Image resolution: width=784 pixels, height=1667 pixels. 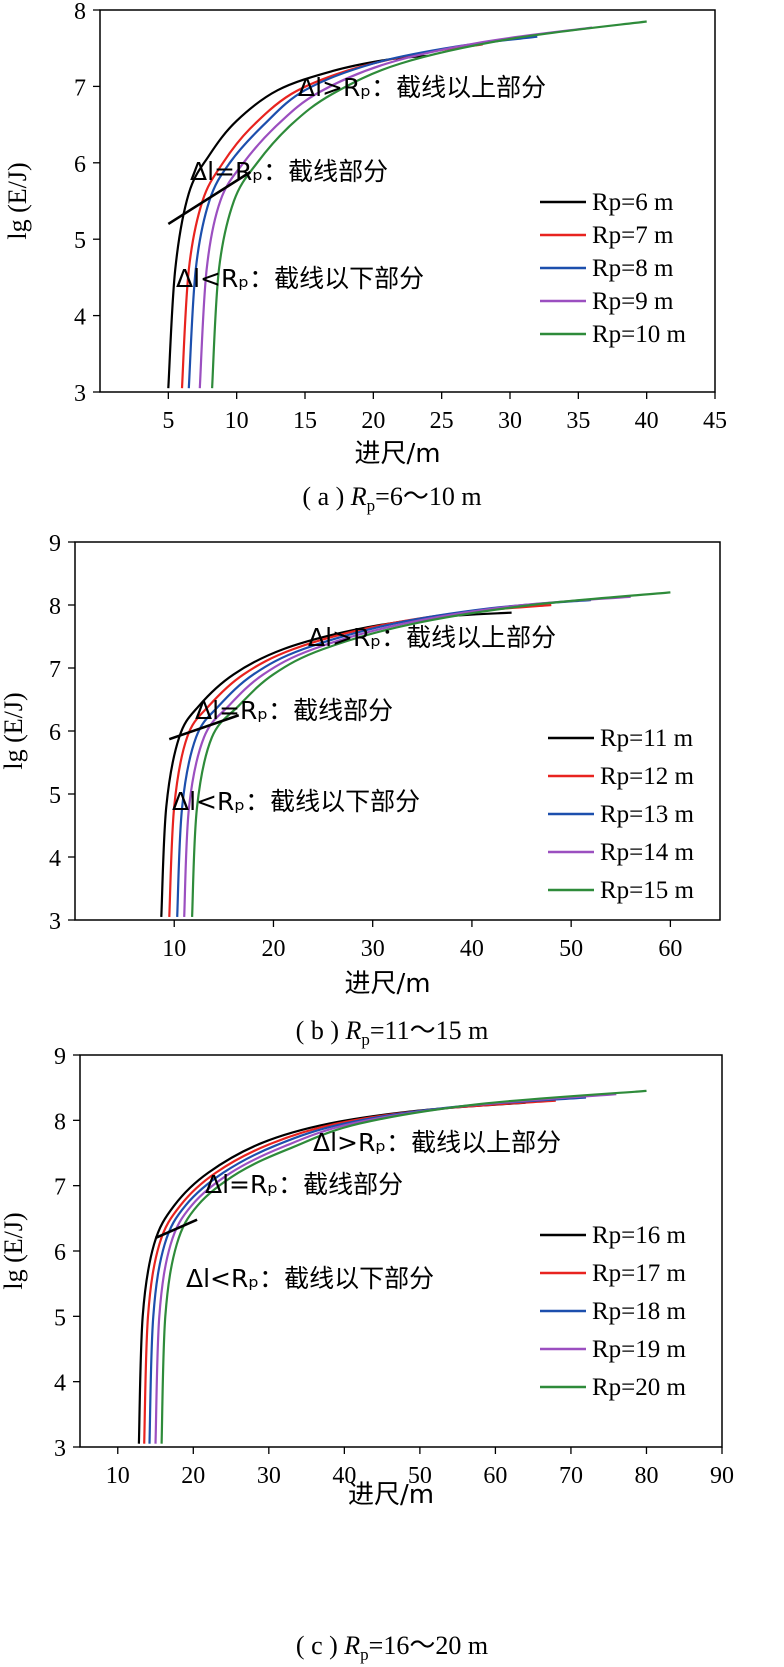 What do you see at coordinates (722, 1476) in the screenshot?
I see `x-tick-label: 90` at bounding box center [722, 1476].